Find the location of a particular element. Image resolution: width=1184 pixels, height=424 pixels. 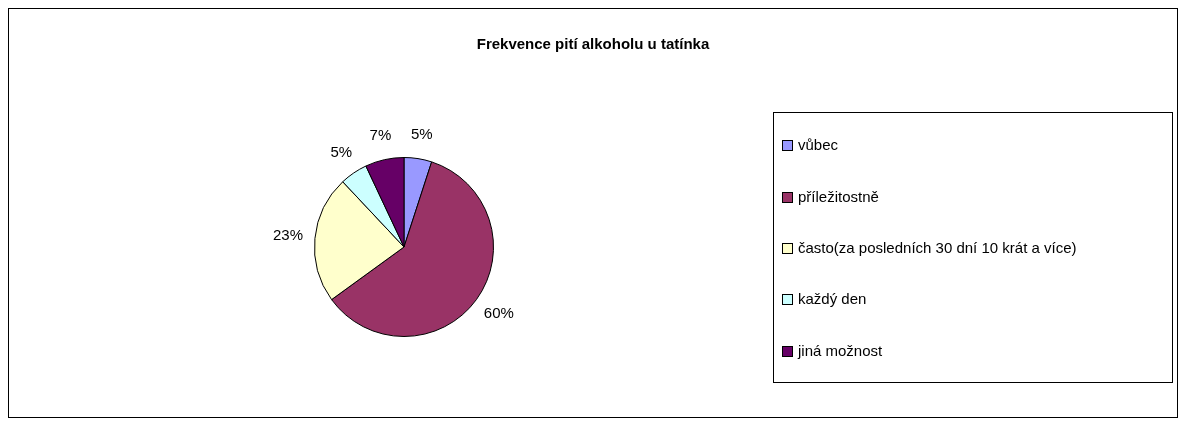

legend-label: příležitostně is located at coordinates (838, 196).